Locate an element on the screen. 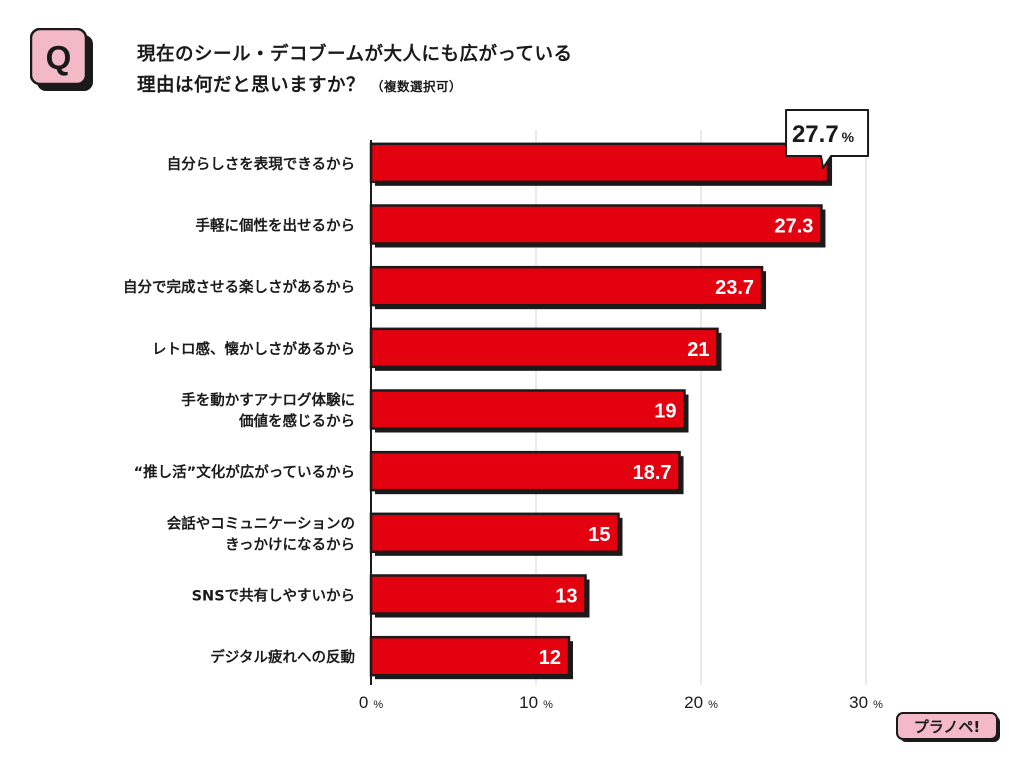 The image size is (1024, 768). question-badge: Q is located at coordinates (61, 59).